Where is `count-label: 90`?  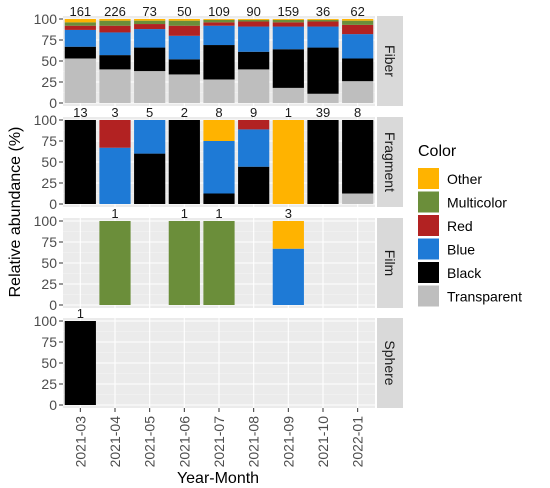 count-label: 90 is located at coordinates (253, 11).